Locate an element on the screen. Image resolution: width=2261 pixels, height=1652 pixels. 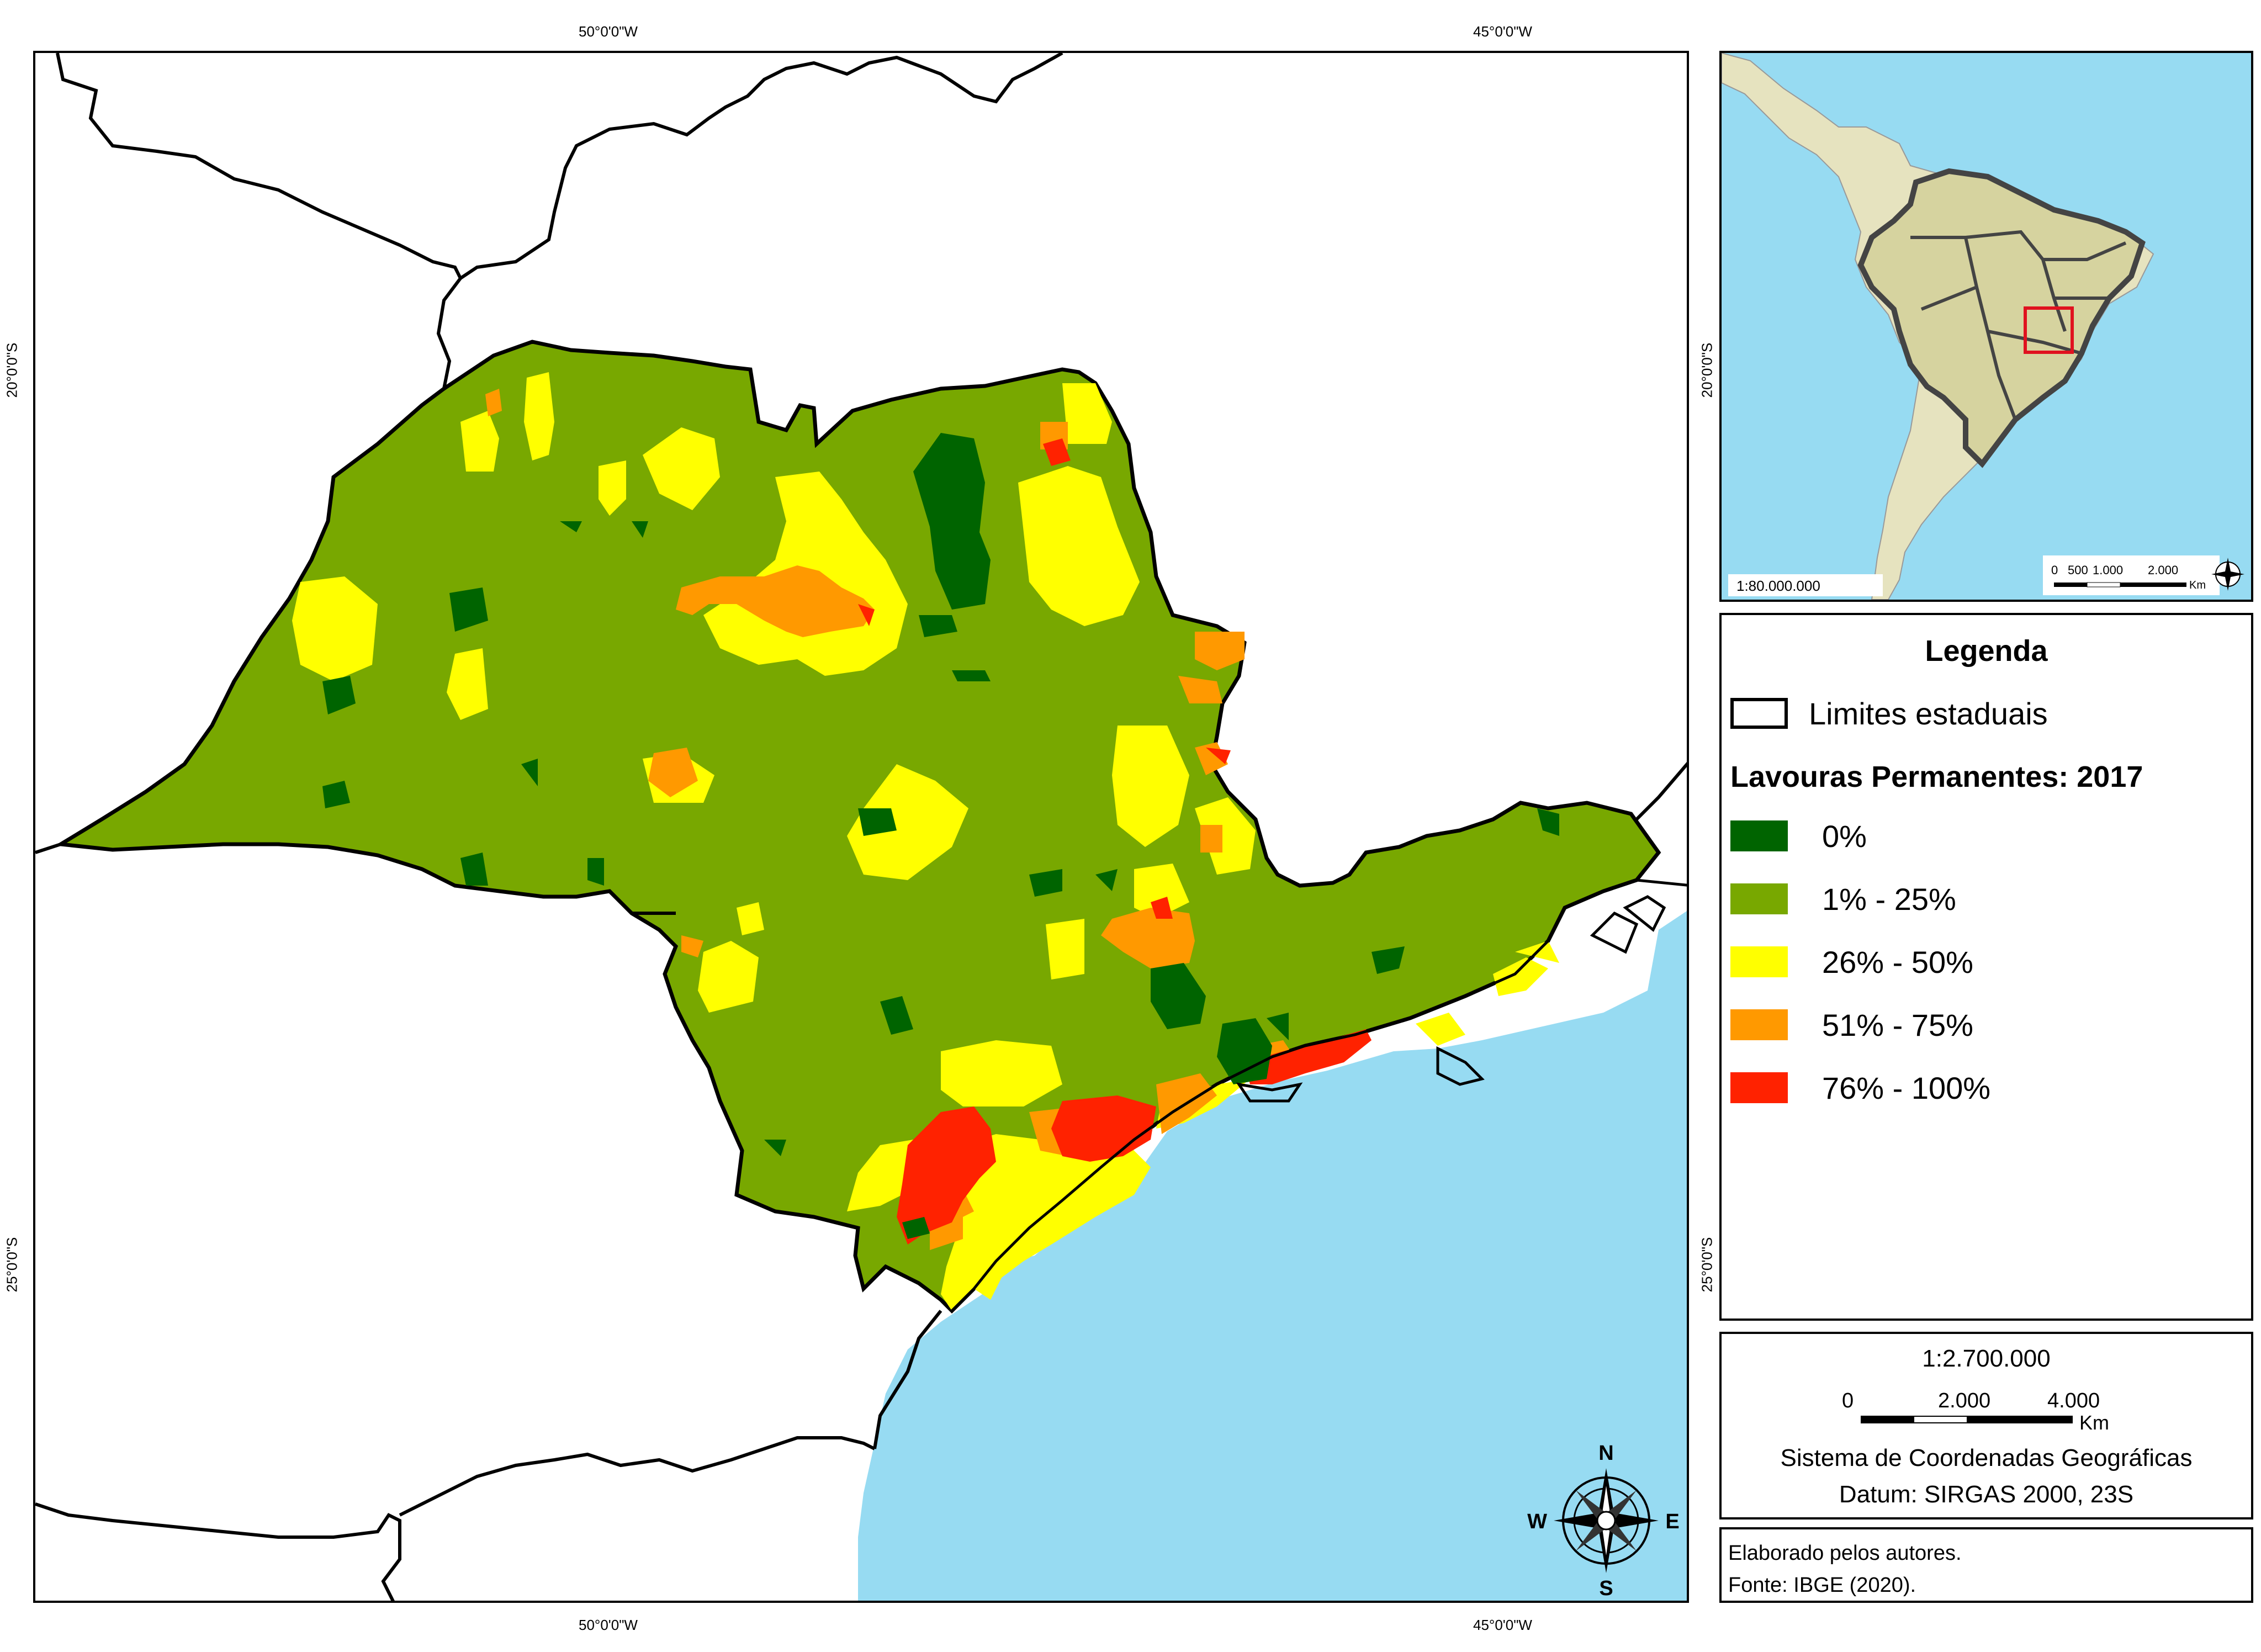
inset-scale-tick-2000: 2.000 is located at coordinates (2163, 570).